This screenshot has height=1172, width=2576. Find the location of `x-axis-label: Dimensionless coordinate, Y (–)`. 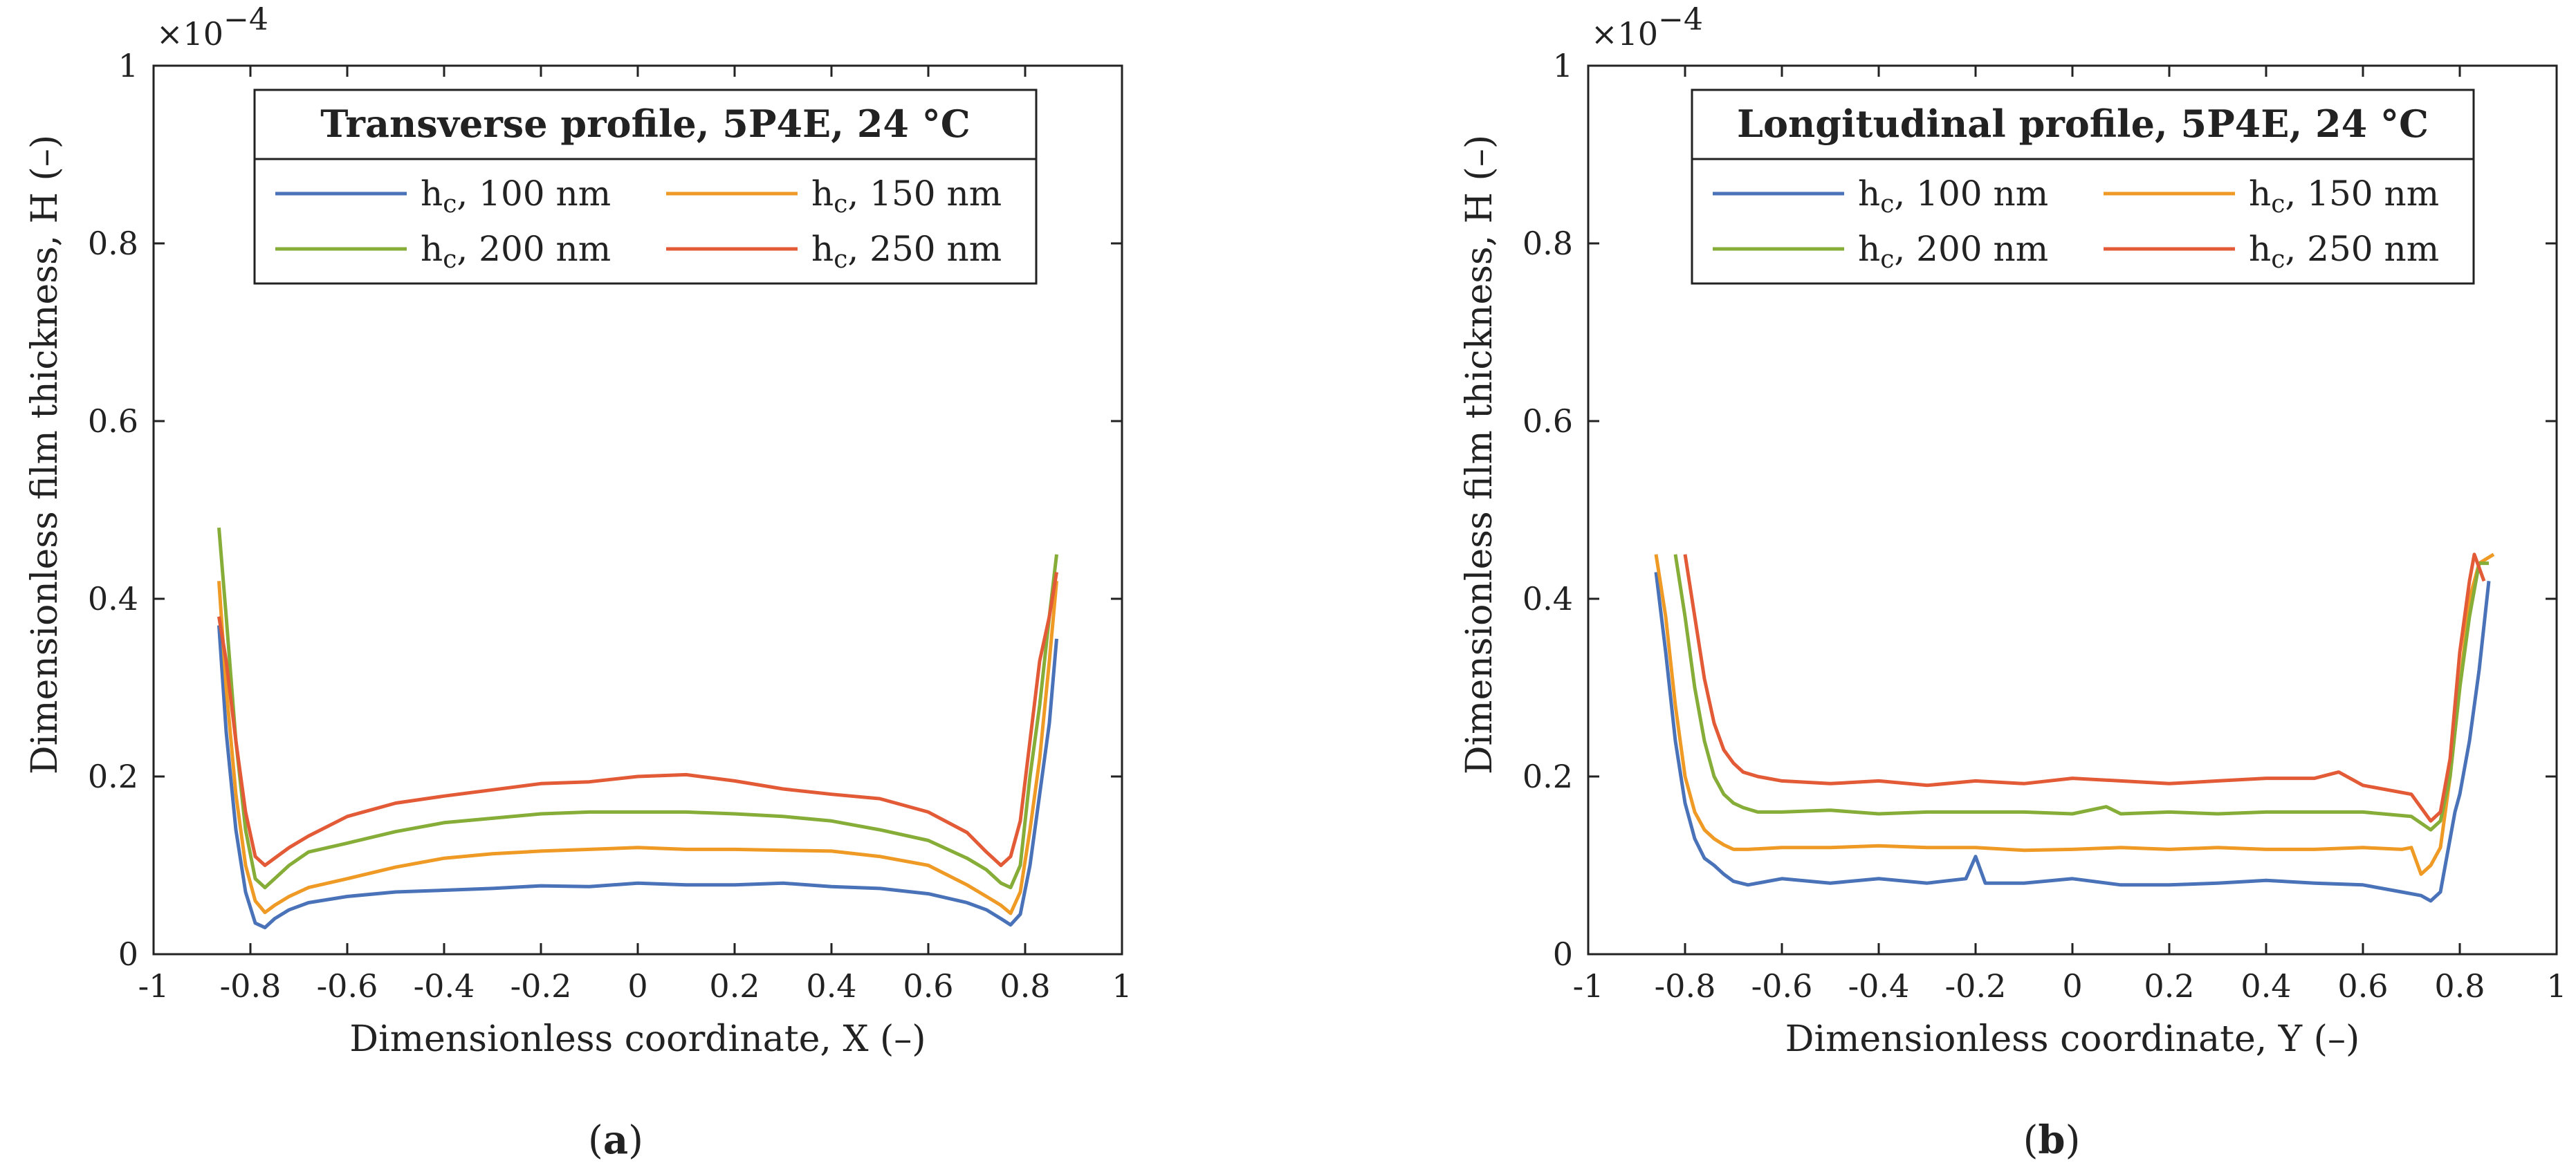

x-axis-label: Dimensionless coordinate, Y (–) is located at coordinates (2072, 1039).